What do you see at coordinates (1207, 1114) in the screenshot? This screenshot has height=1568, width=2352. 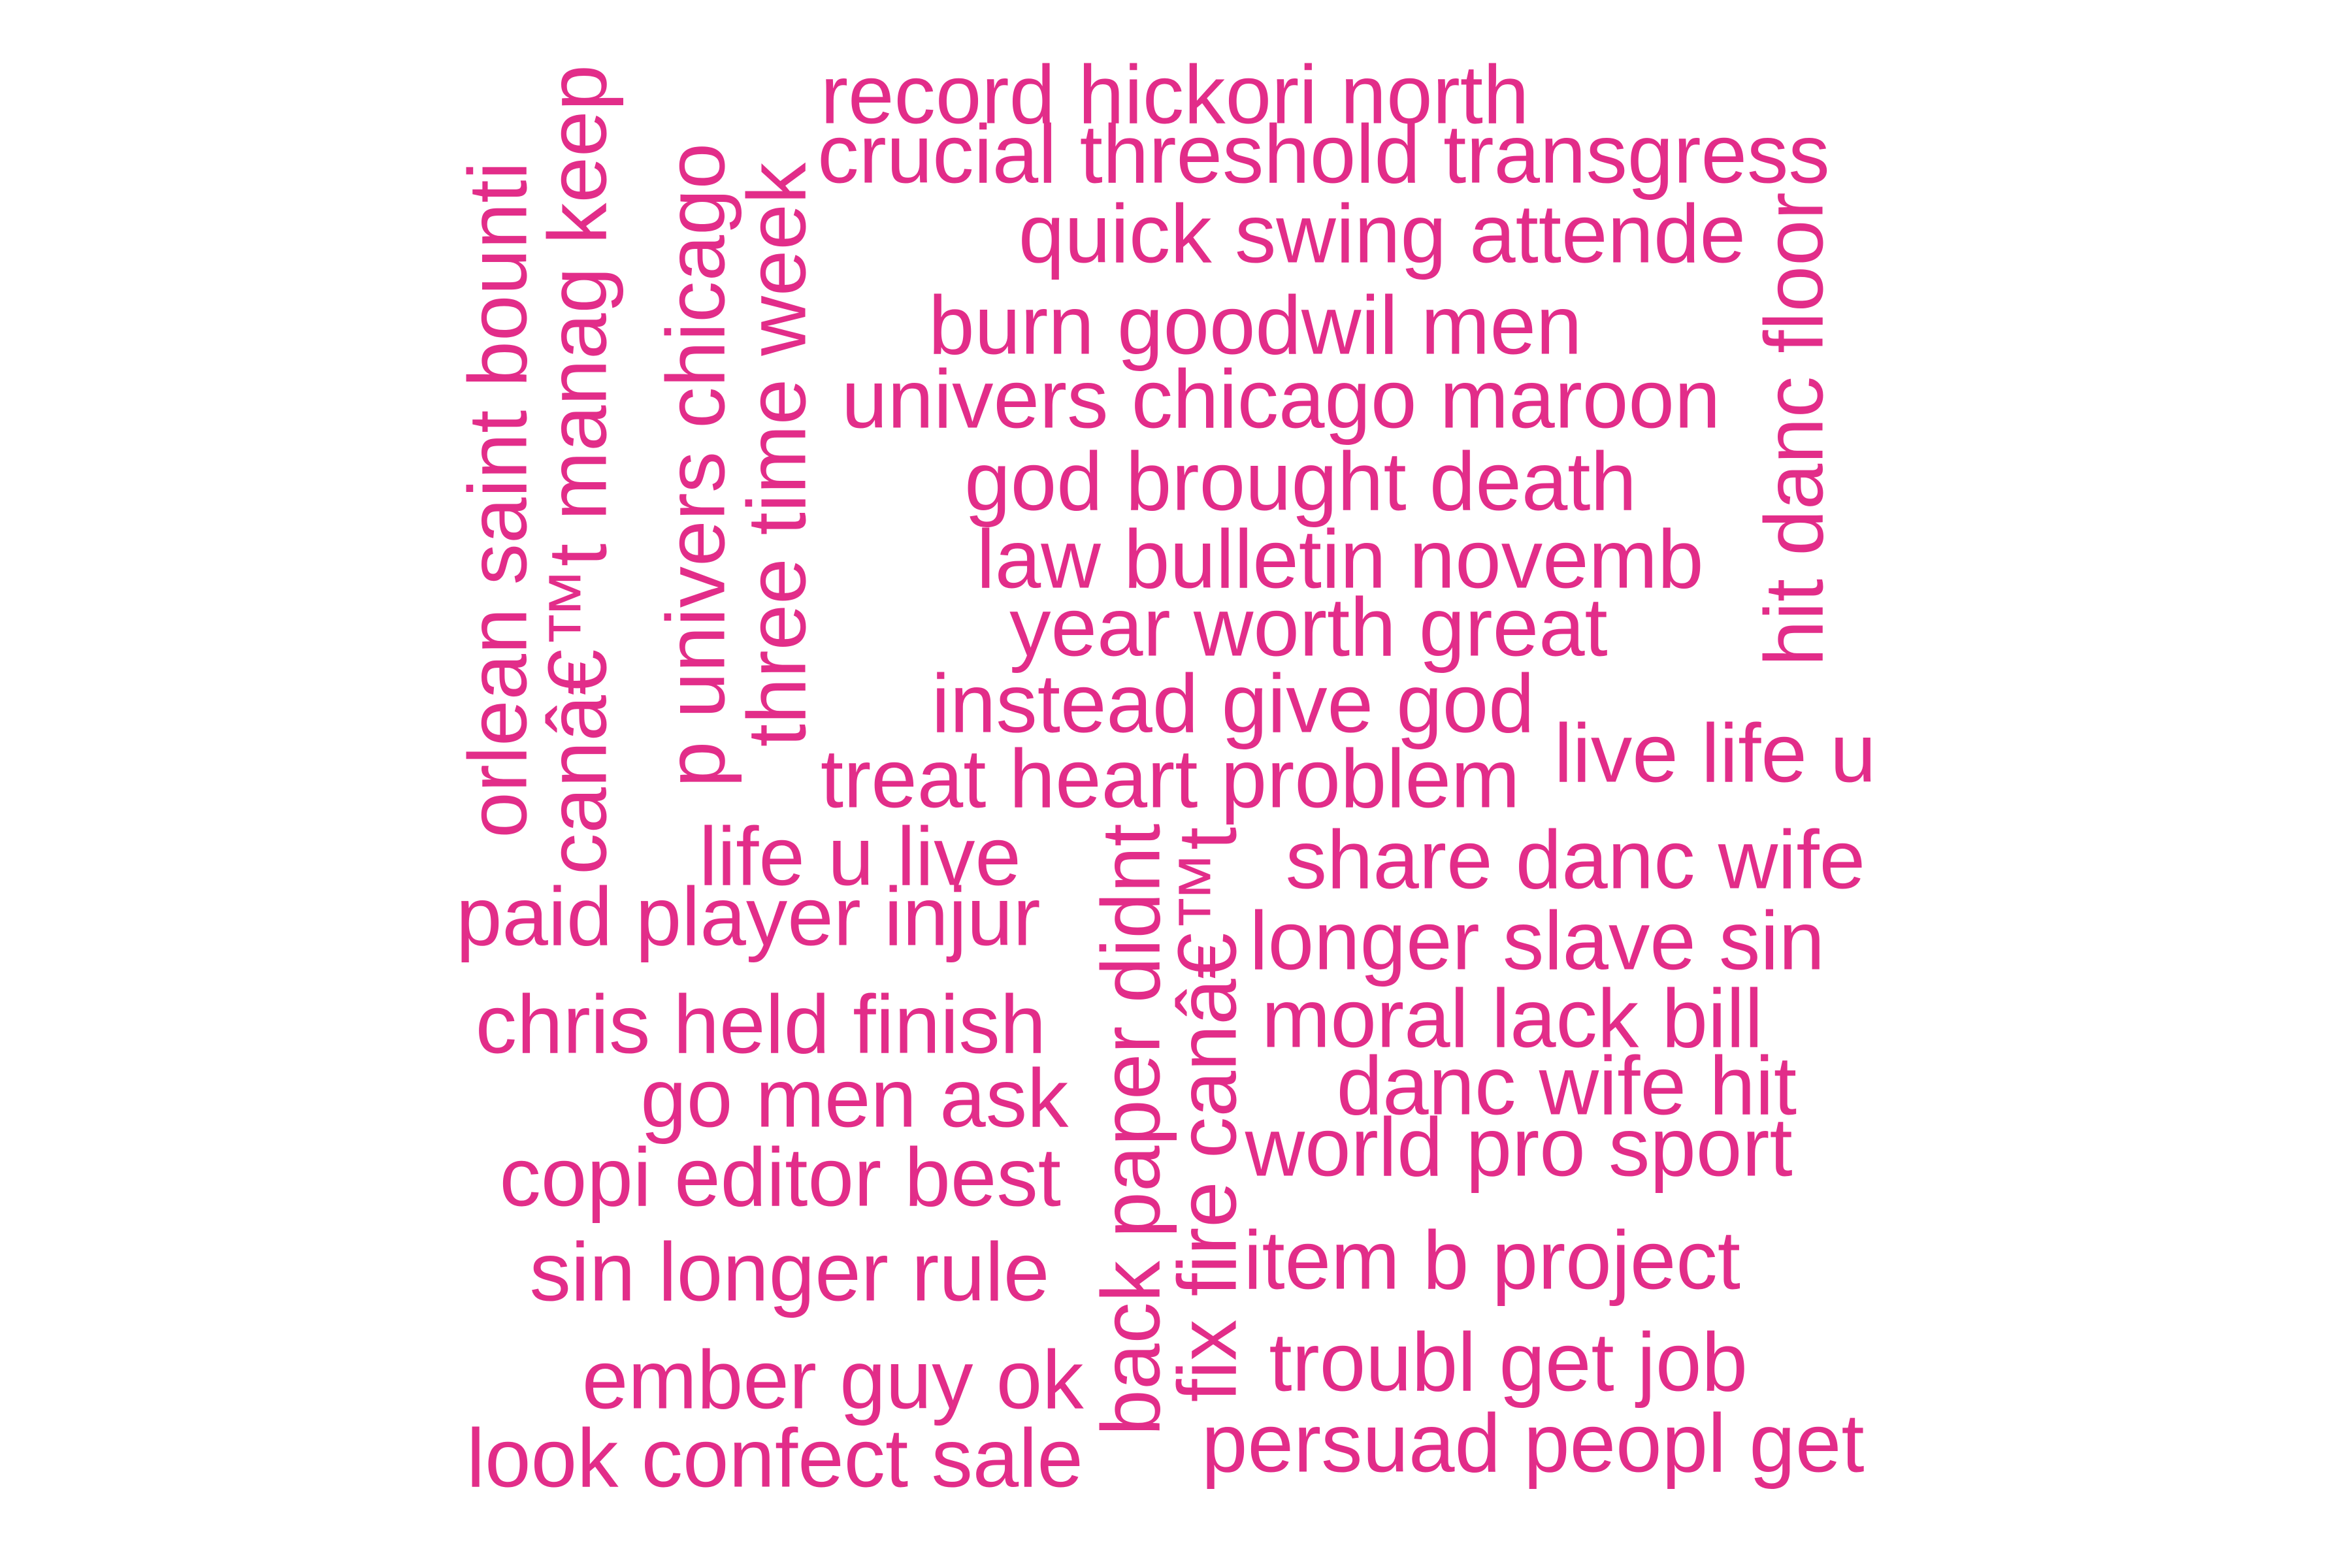 I see `cloud-word-vertical: fix fire canâ€™t` at bounding box center [1207, 1114].